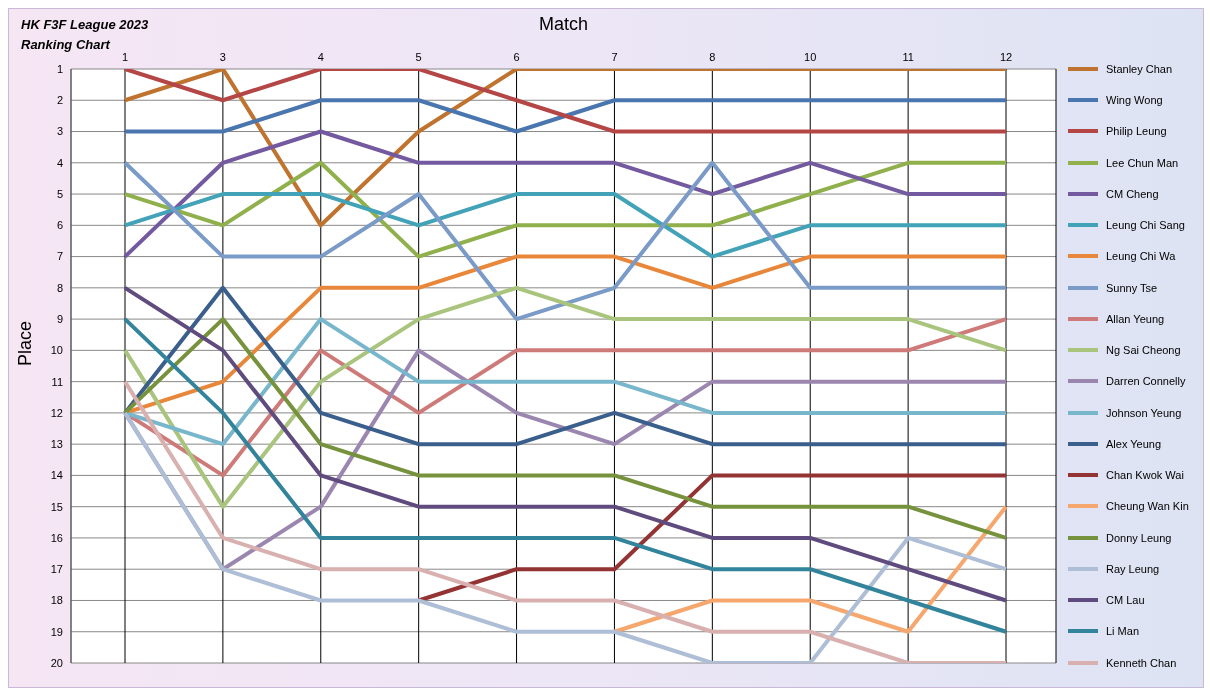  What do you see at coordinates (1125, 600) in the screenshot?
I see `legend-label: CM Lau` at bounding box center [1125, 600].